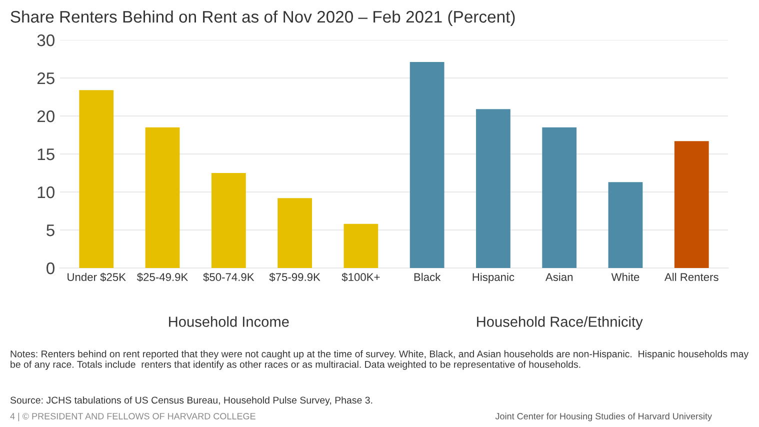  Describe the element at coordinates (162, 277) in the screenshot. I see `x-tick-label: $25-49.9K` at that location.